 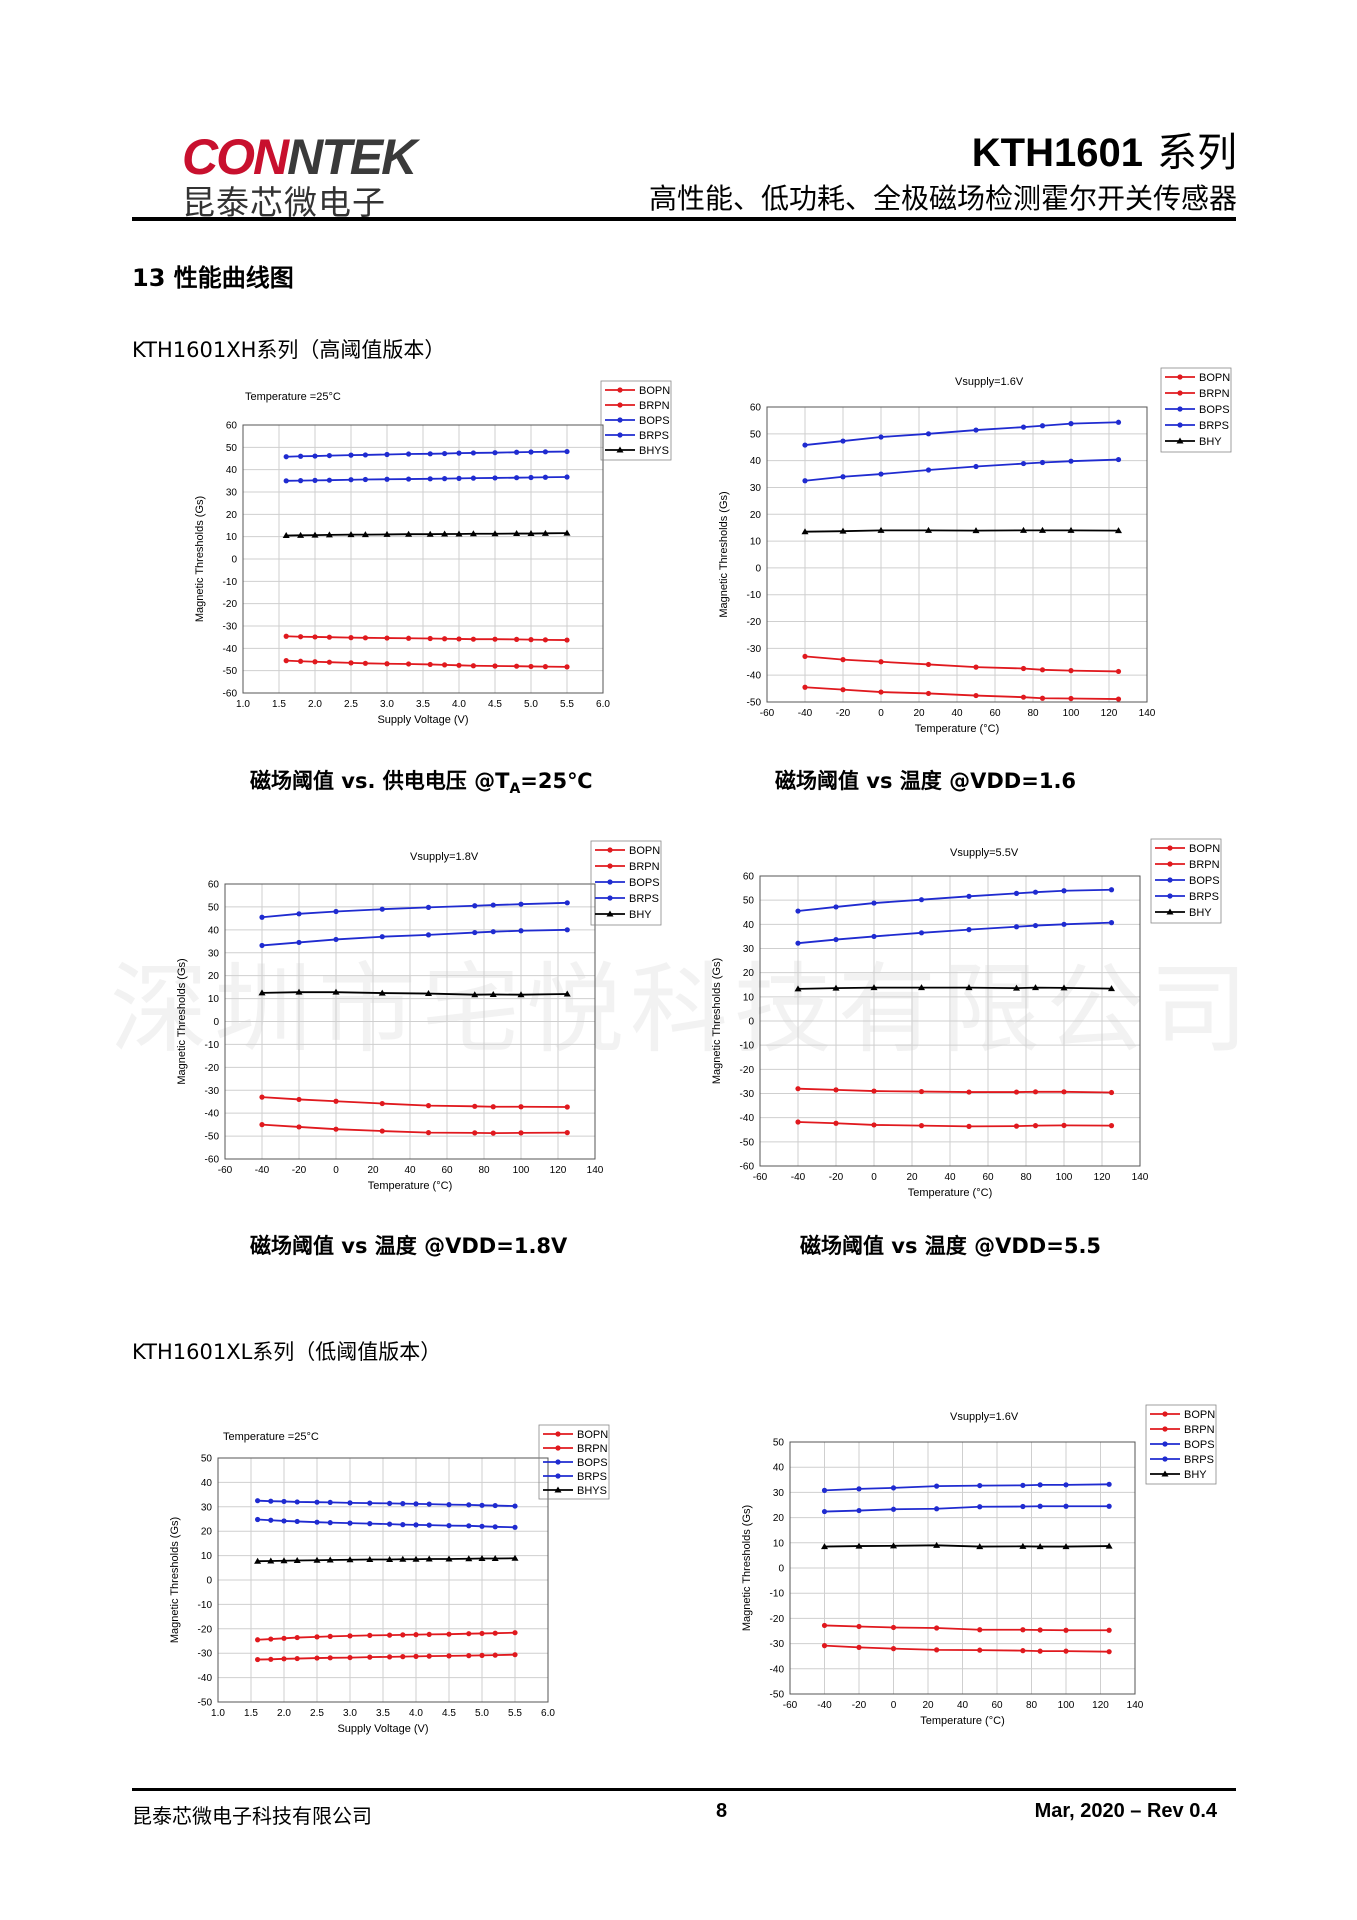 What do you see at coordinates (592, 1477) in the screenshot?
I see `legend-label: BRPS` at bounding box center [592, 1477].